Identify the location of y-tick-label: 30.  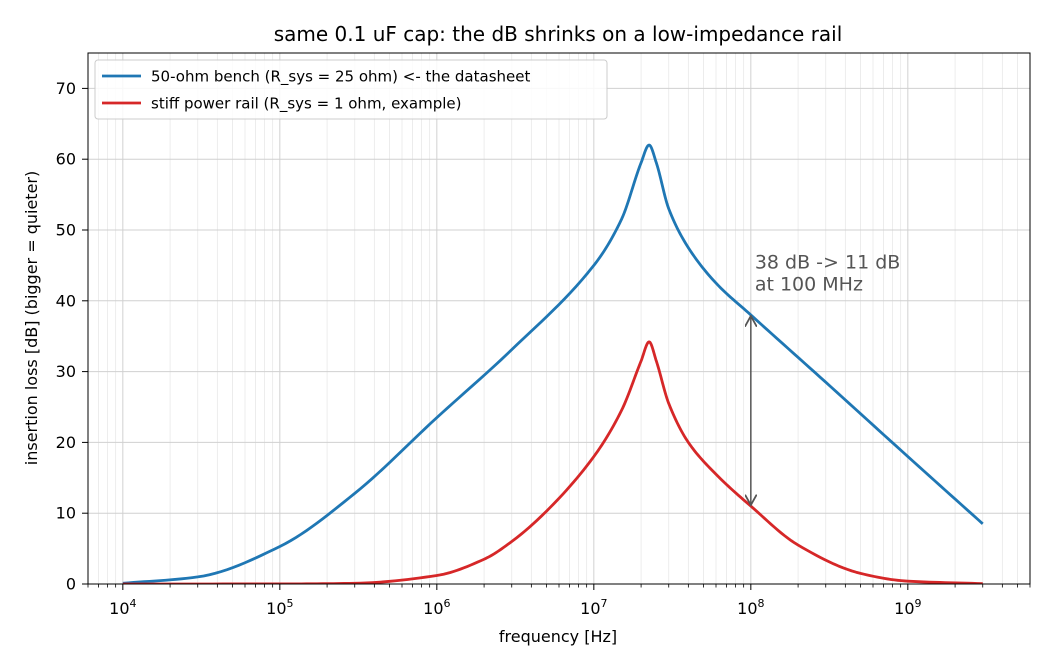
(66, 371).